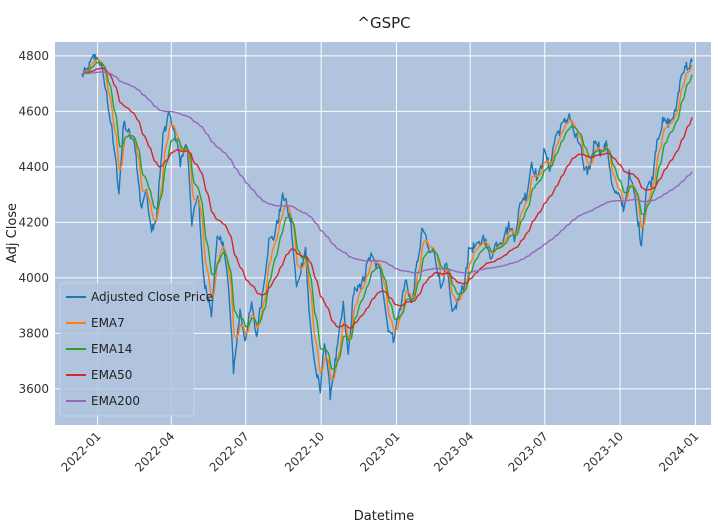 This screenshot has height=529, width=718. What do you see at coordinates (33, 278) in the screenshot?
I see `y-tick-label: 4000` at bounding box center [33, 278].